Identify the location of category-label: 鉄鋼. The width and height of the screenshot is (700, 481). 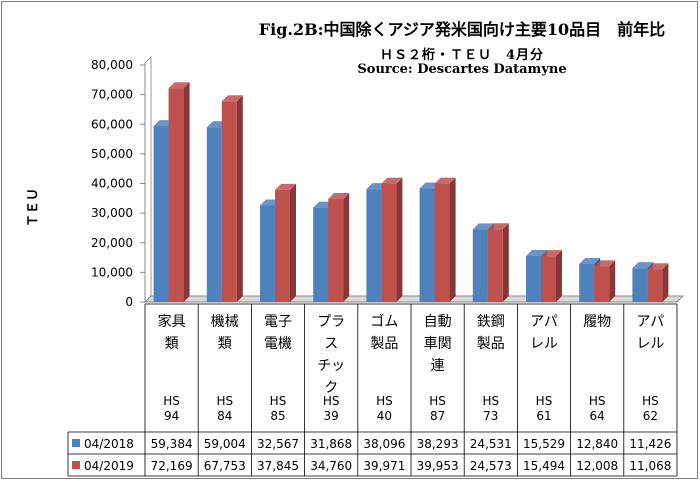
(491, 322).